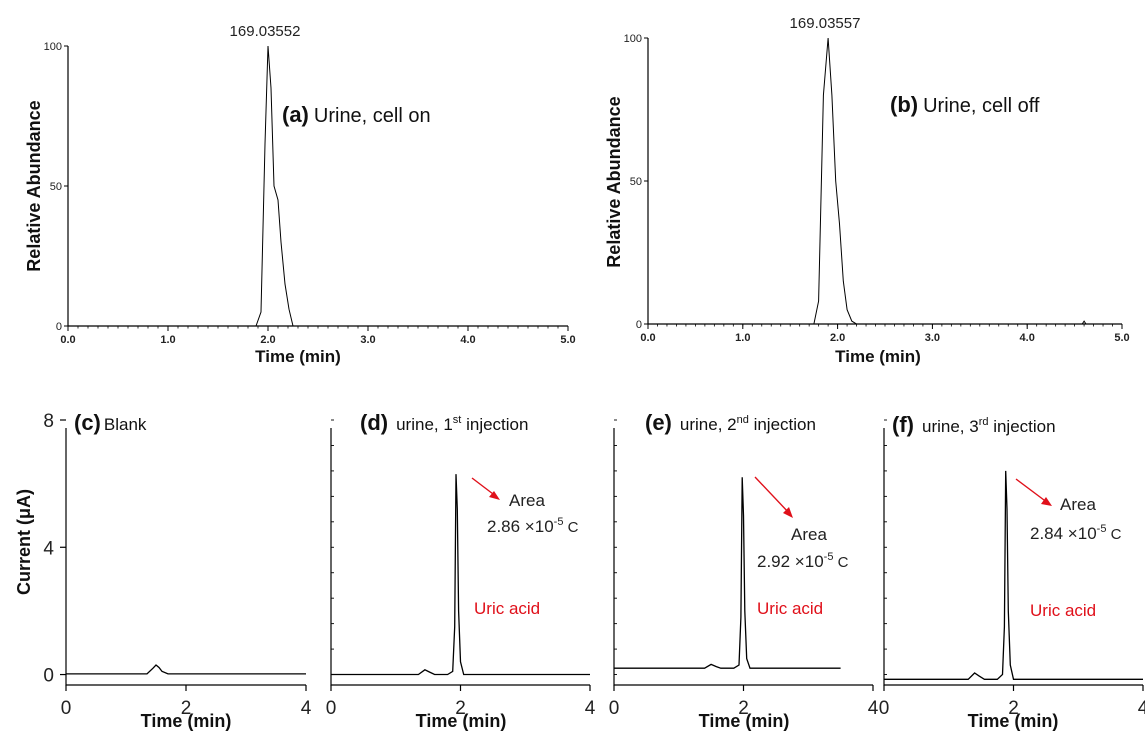  Describe the element at coordinates (903, 424) in the screenshot. I see `panel-letter-f: (f)` at that location.